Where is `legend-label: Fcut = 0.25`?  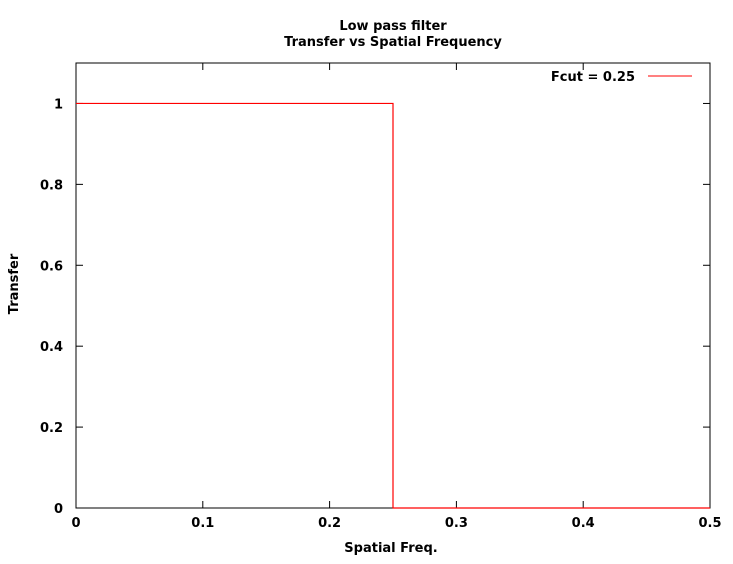
legend-label: Fcut = 0.25 is located at coordinates (593, 77).